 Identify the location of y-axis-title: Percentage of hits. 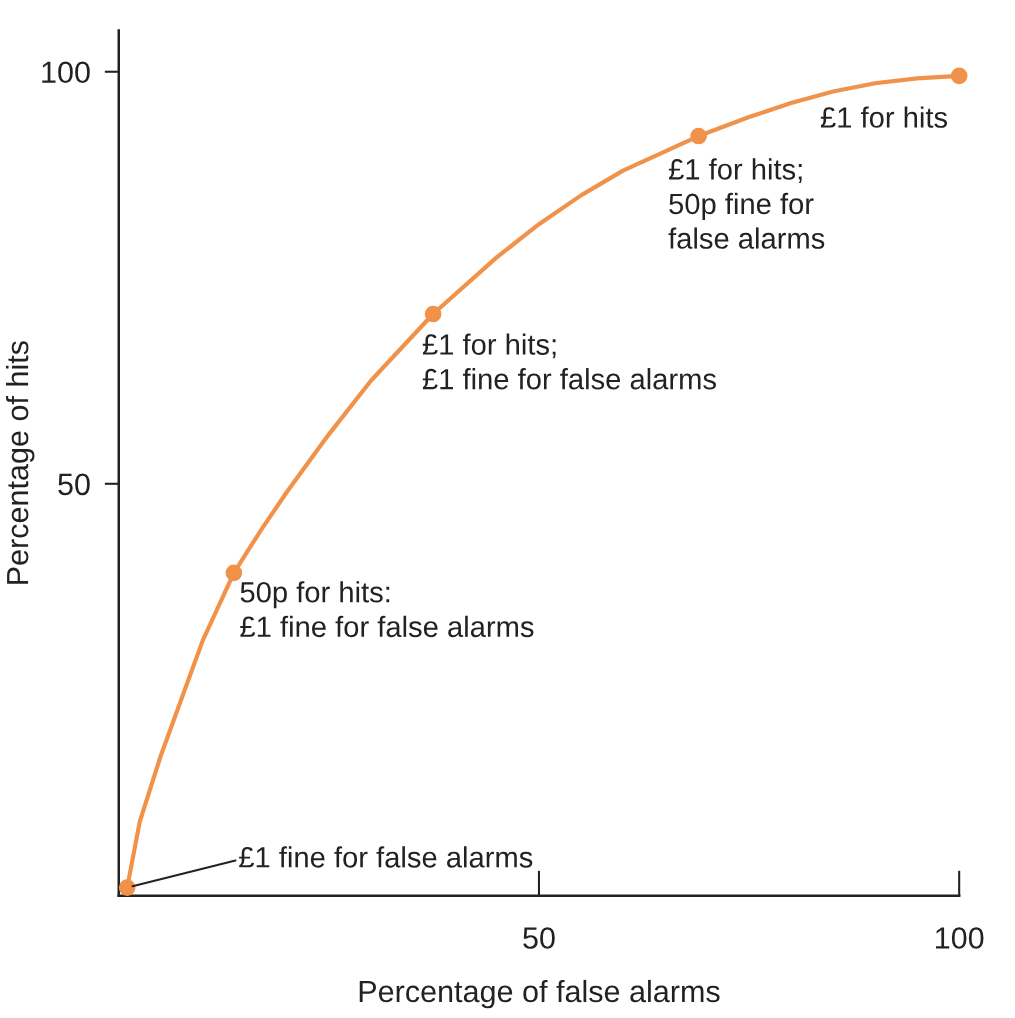
(20, 462).